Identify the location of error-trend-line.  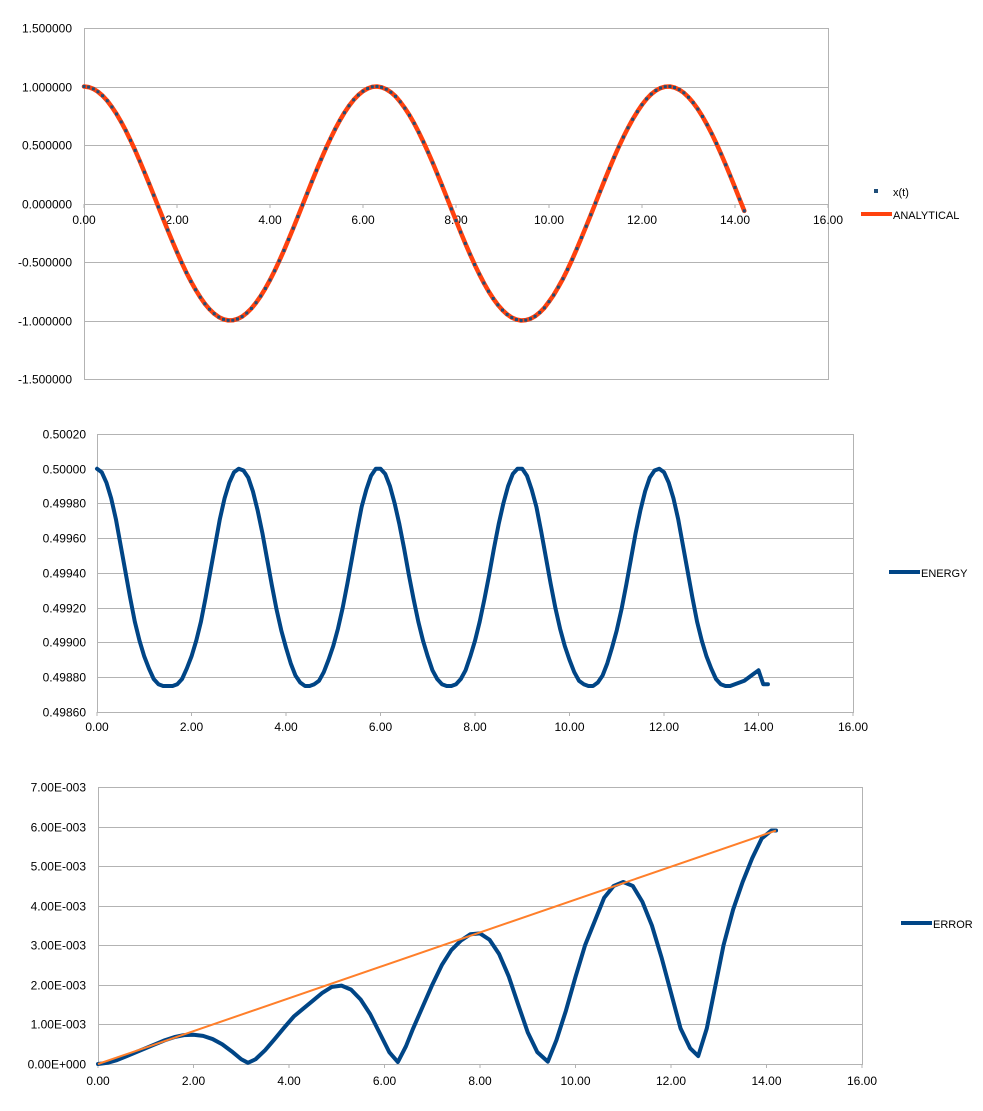
(437, 947).